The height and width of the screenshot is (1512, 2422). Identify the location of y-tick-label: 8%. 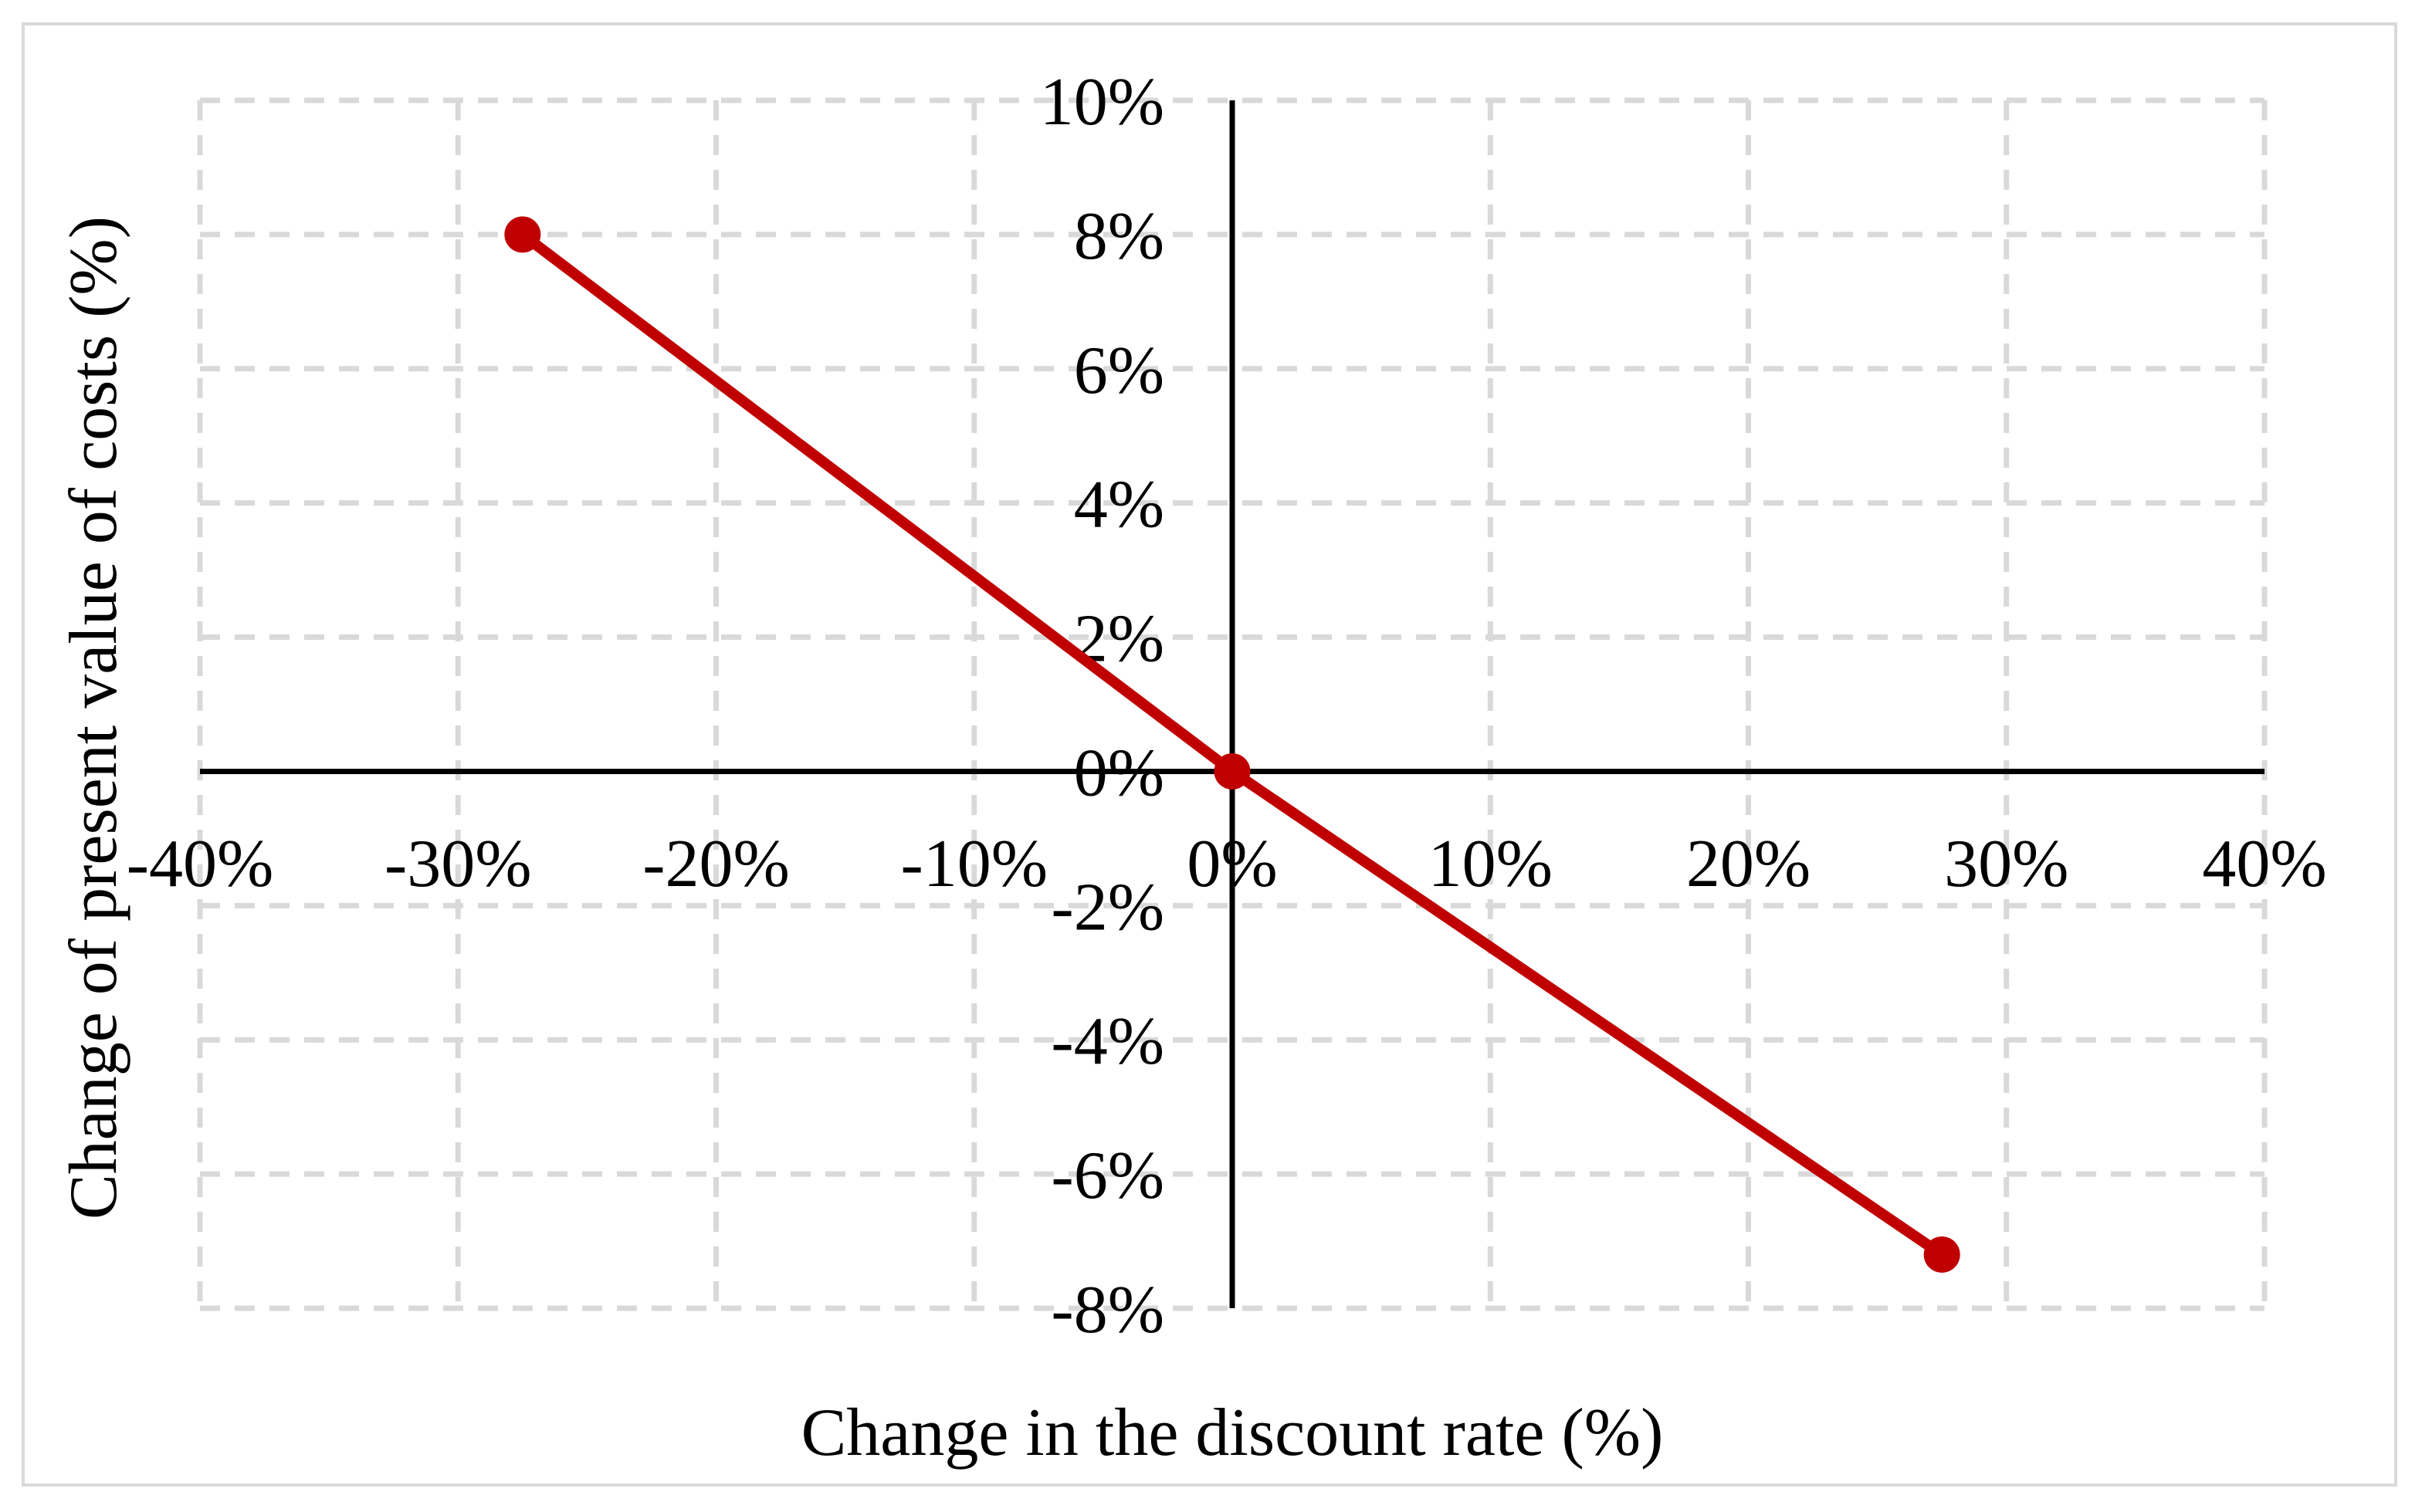
(1119, 236).